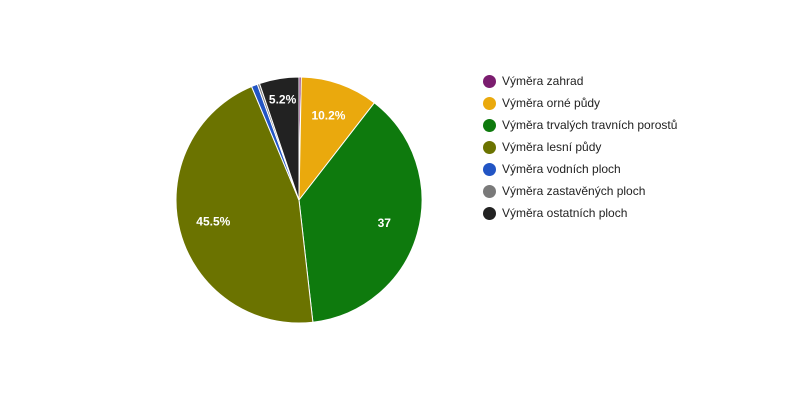  I want to click on legend-label: Výměra zahrad, so click(543, 81).